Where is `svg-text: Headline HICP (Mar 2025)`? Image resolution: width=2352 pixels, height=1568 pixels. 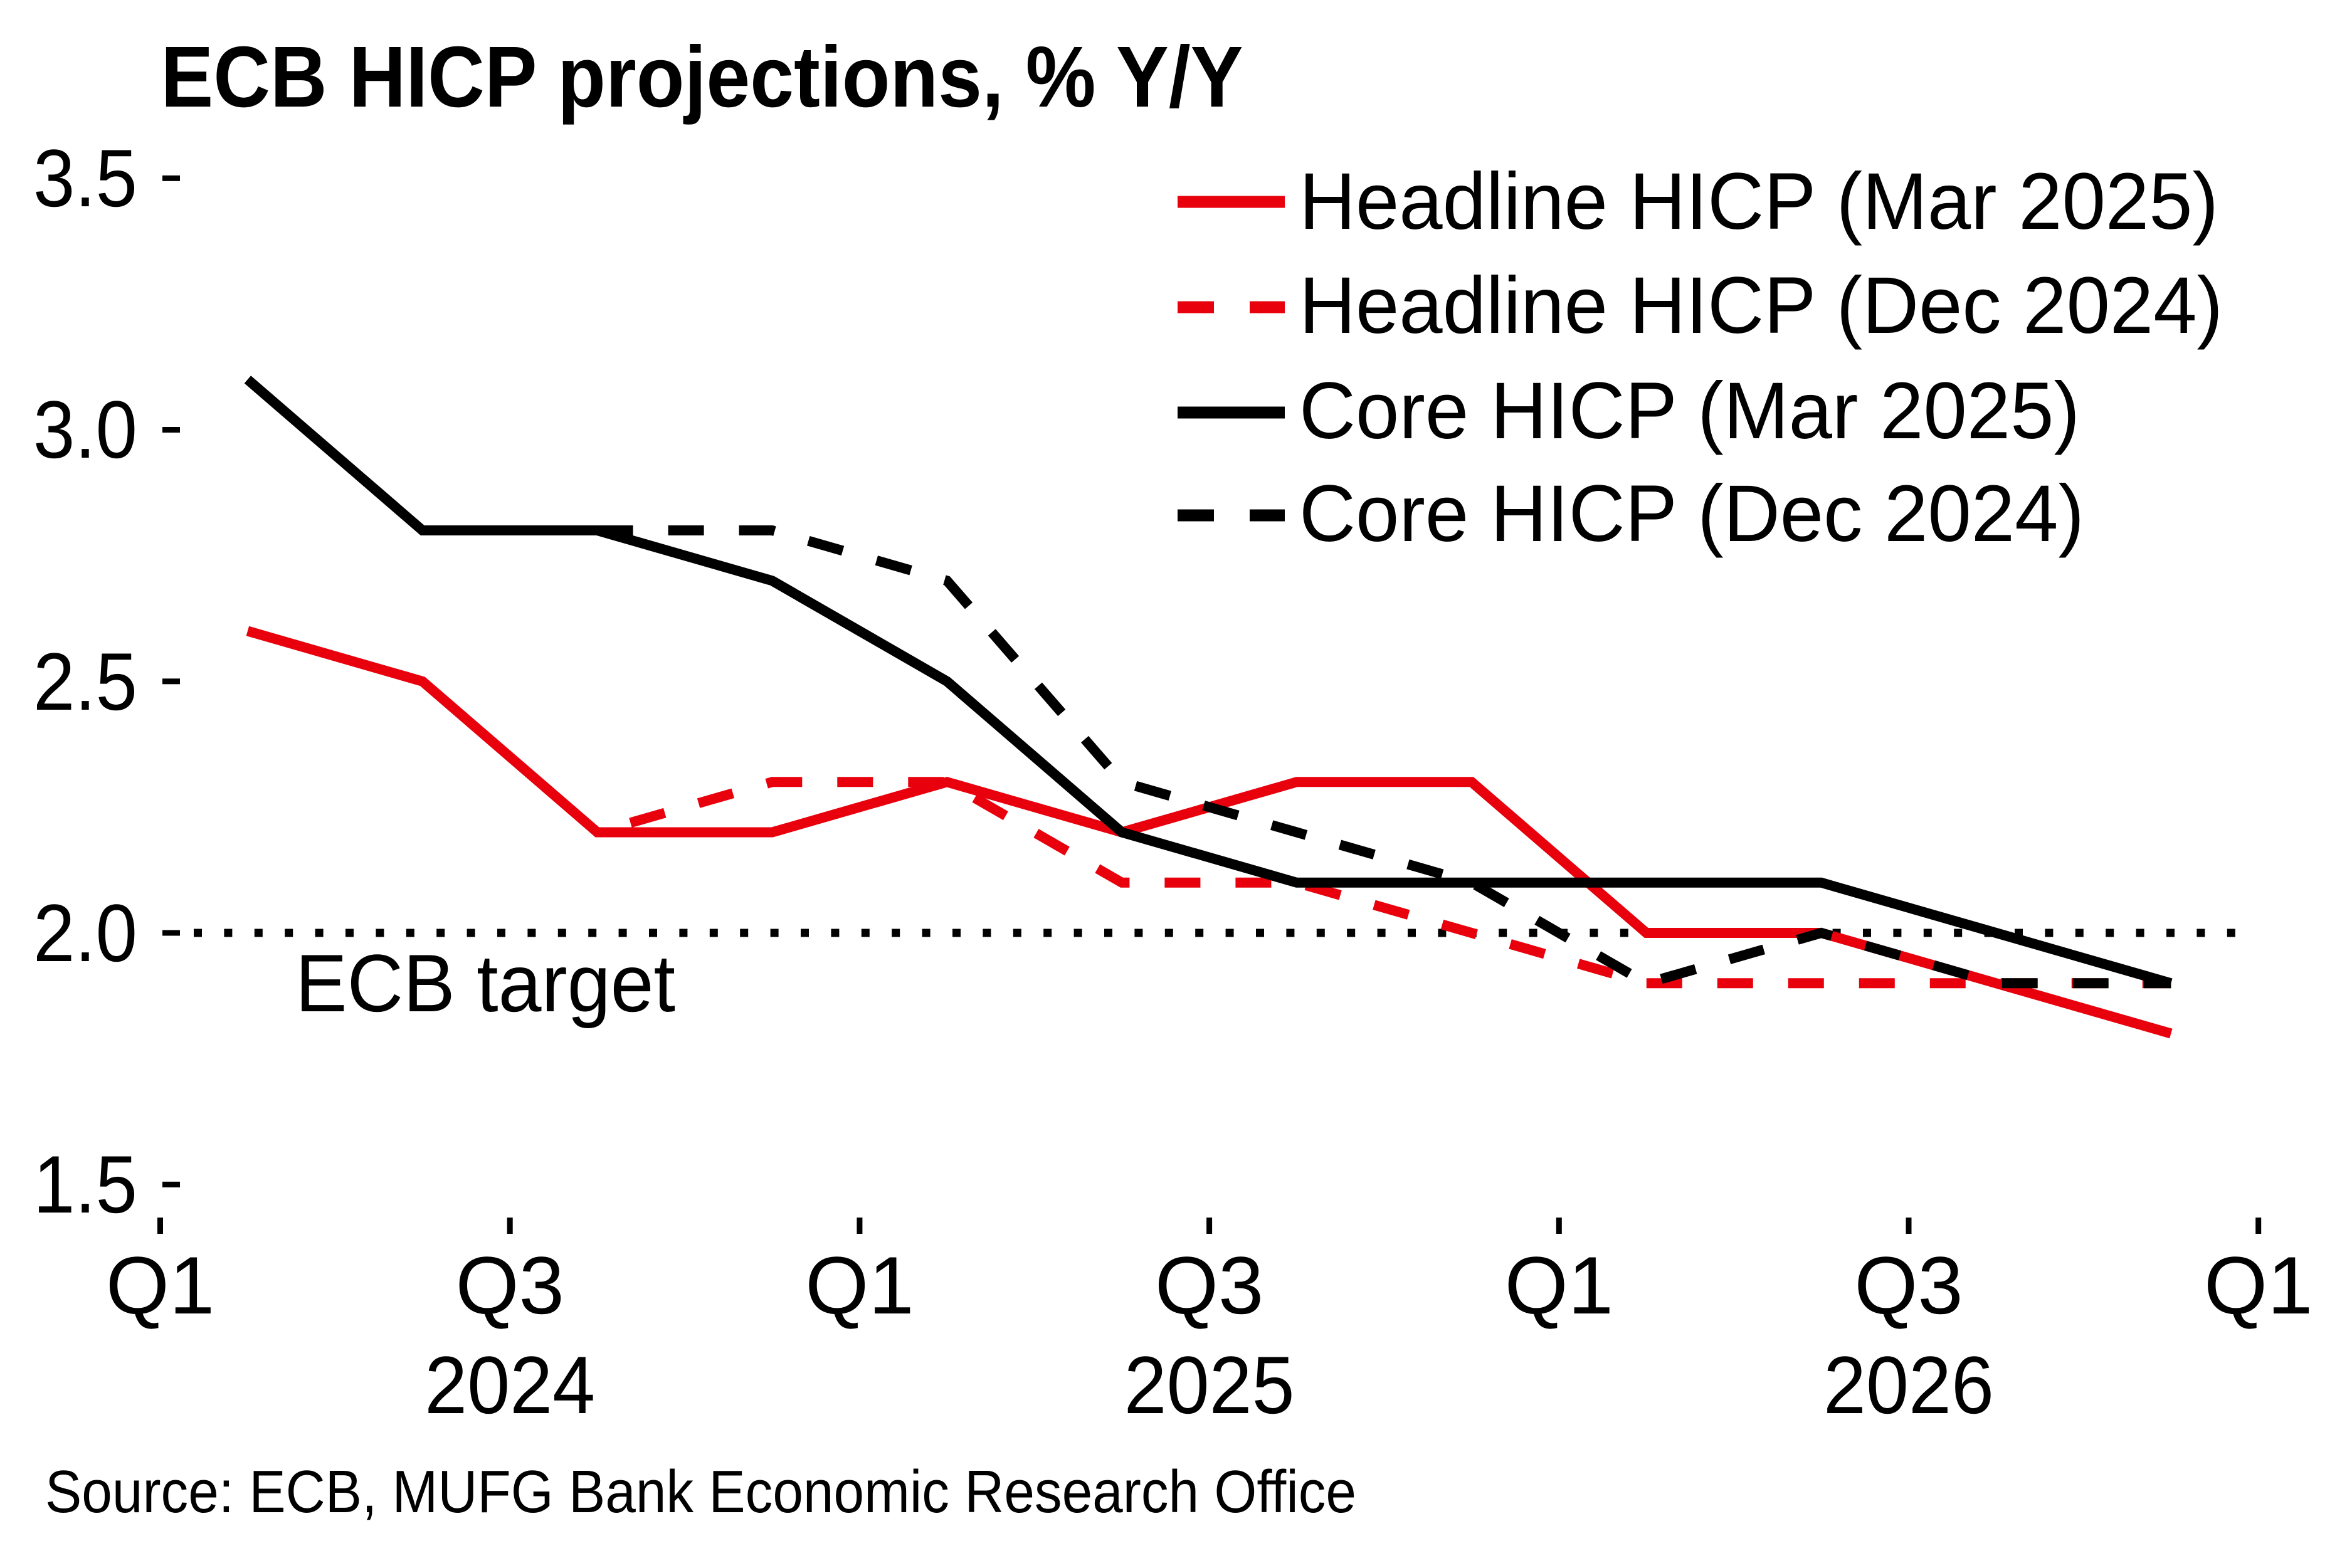 svg-text: Headline HICP (Mar 2025) is located at coordinates (1758, 201).